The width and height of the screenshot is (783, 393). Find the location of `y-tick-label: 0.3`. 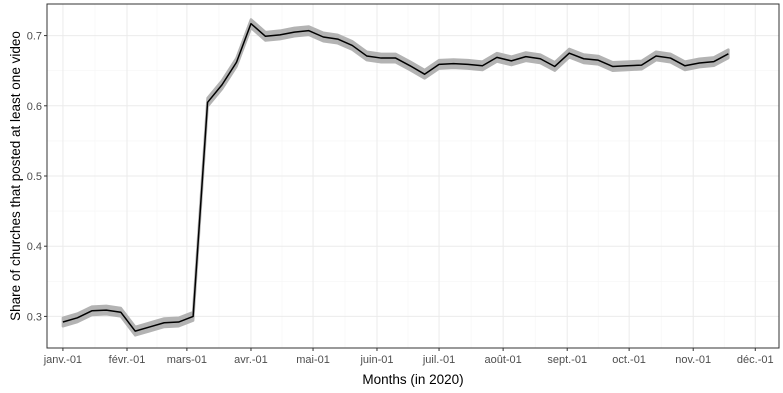

y-tick-label: 0.3 is located at coordinates (34, 317).